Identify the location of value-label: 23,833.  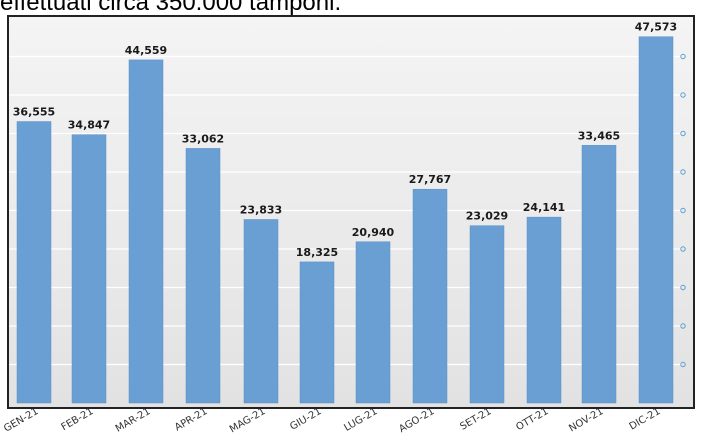
(261, 209).